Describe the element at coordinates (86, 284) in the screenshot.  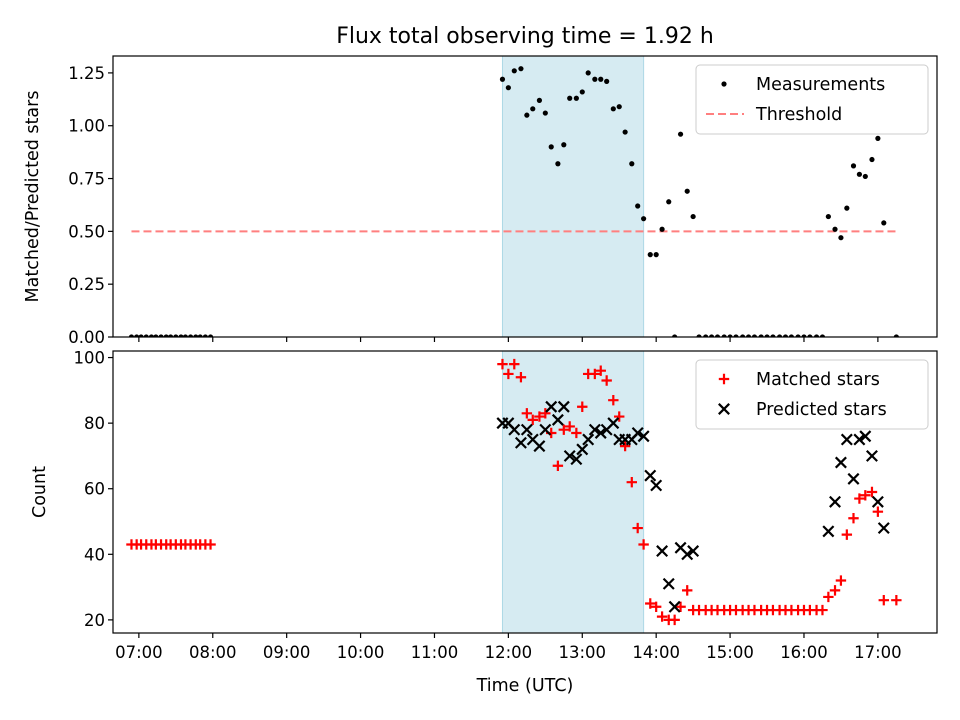
I see `y-tick-label: 0.25` at that location.